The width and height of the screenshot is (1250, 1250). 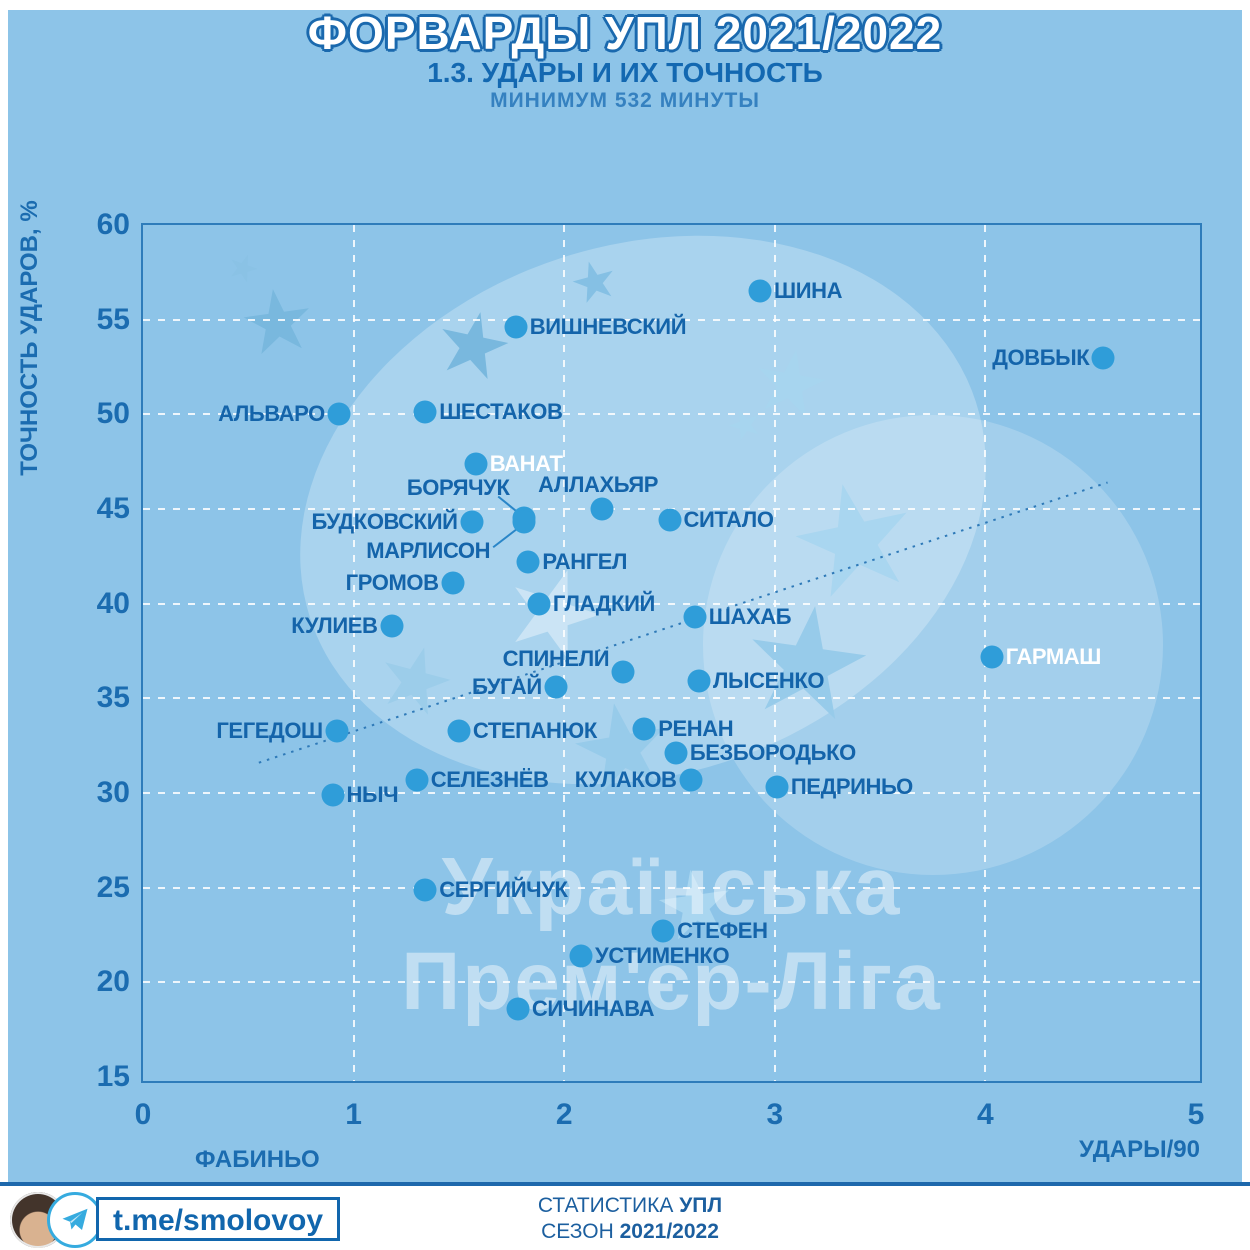 What do you see at coordinates (608, 327) in the screenshot?
I see `point-label: ВИШНЕВСКИЙ` at bounding box center [608, 327].